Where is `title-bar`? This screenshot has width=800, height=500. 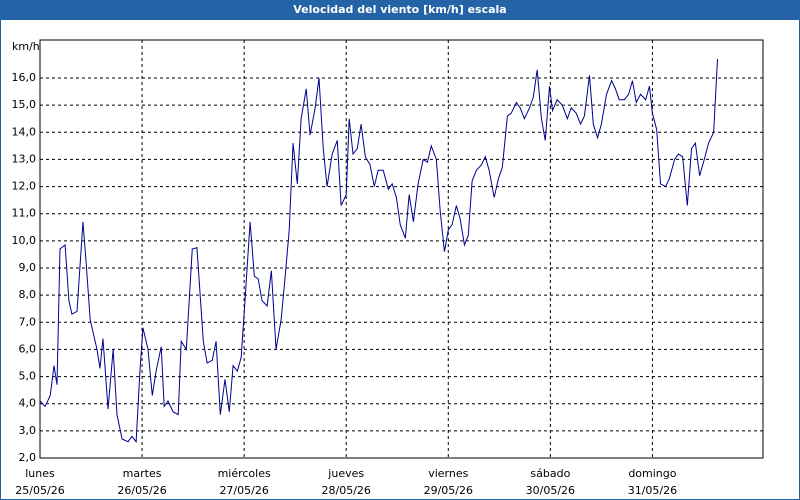 title-bar is located at coordinates (400, 10).